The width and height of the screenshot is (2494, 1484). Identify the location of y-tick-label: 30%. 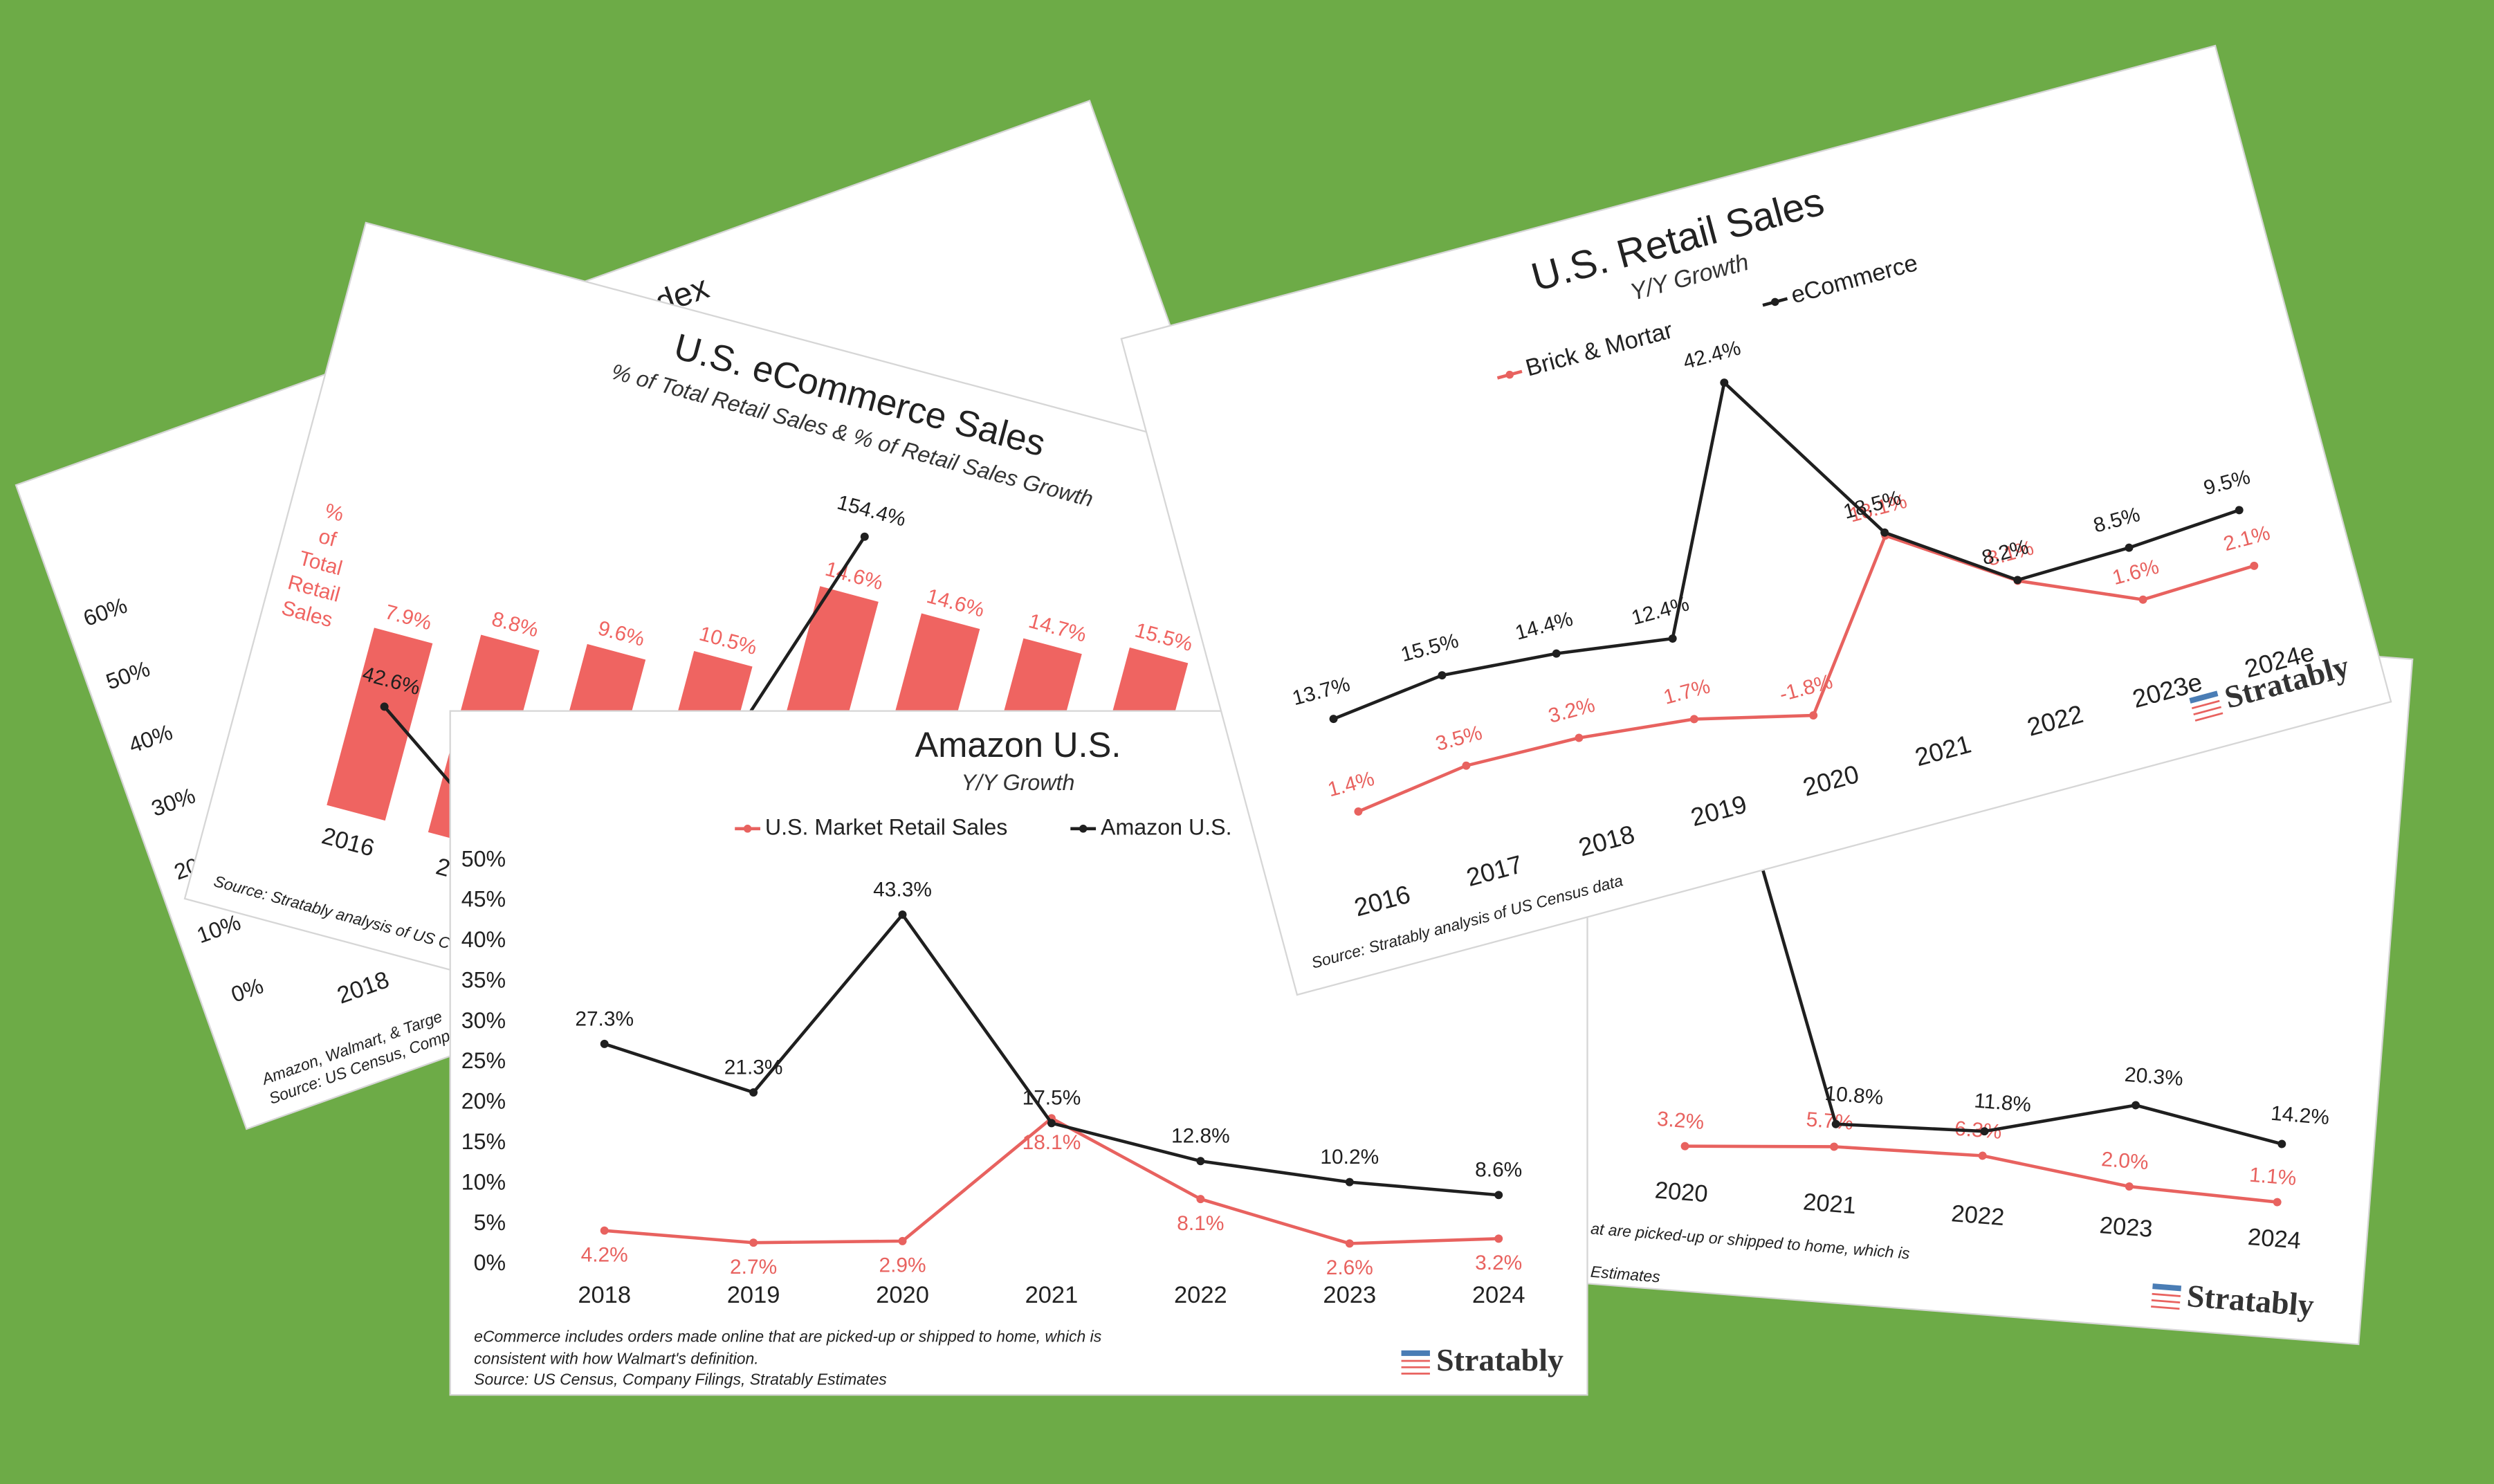
(483, 1020).